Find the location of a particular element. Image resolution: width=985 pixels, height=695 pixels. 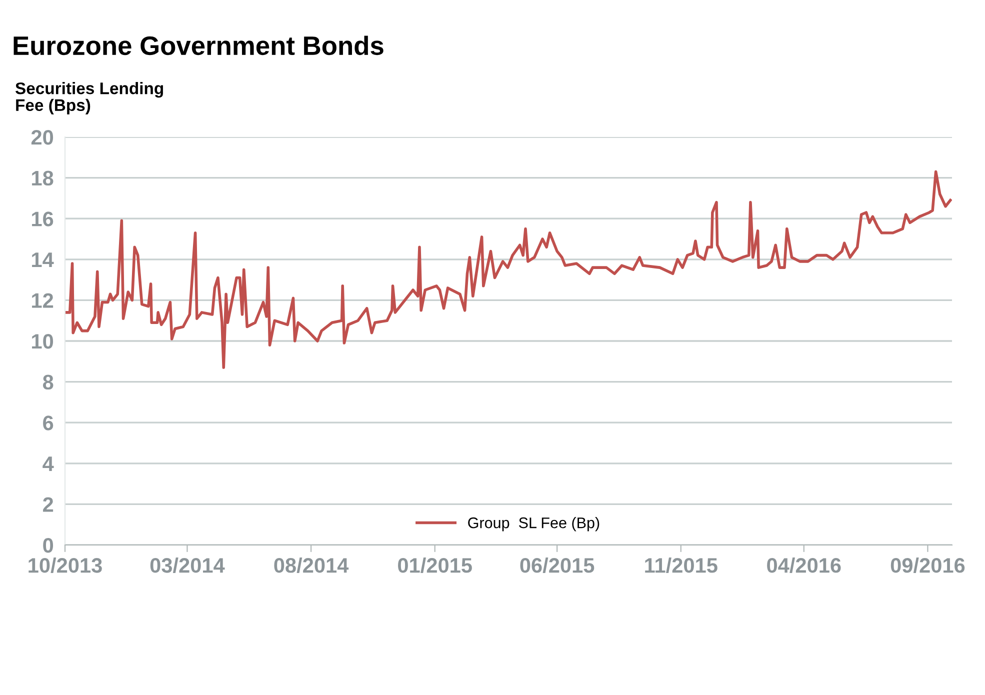

y-tick-label: 2 is located at coordinates (48, 504).